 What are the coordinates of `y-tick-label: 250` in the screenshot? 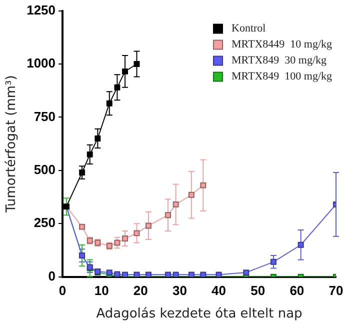 It's located at (45, 222).